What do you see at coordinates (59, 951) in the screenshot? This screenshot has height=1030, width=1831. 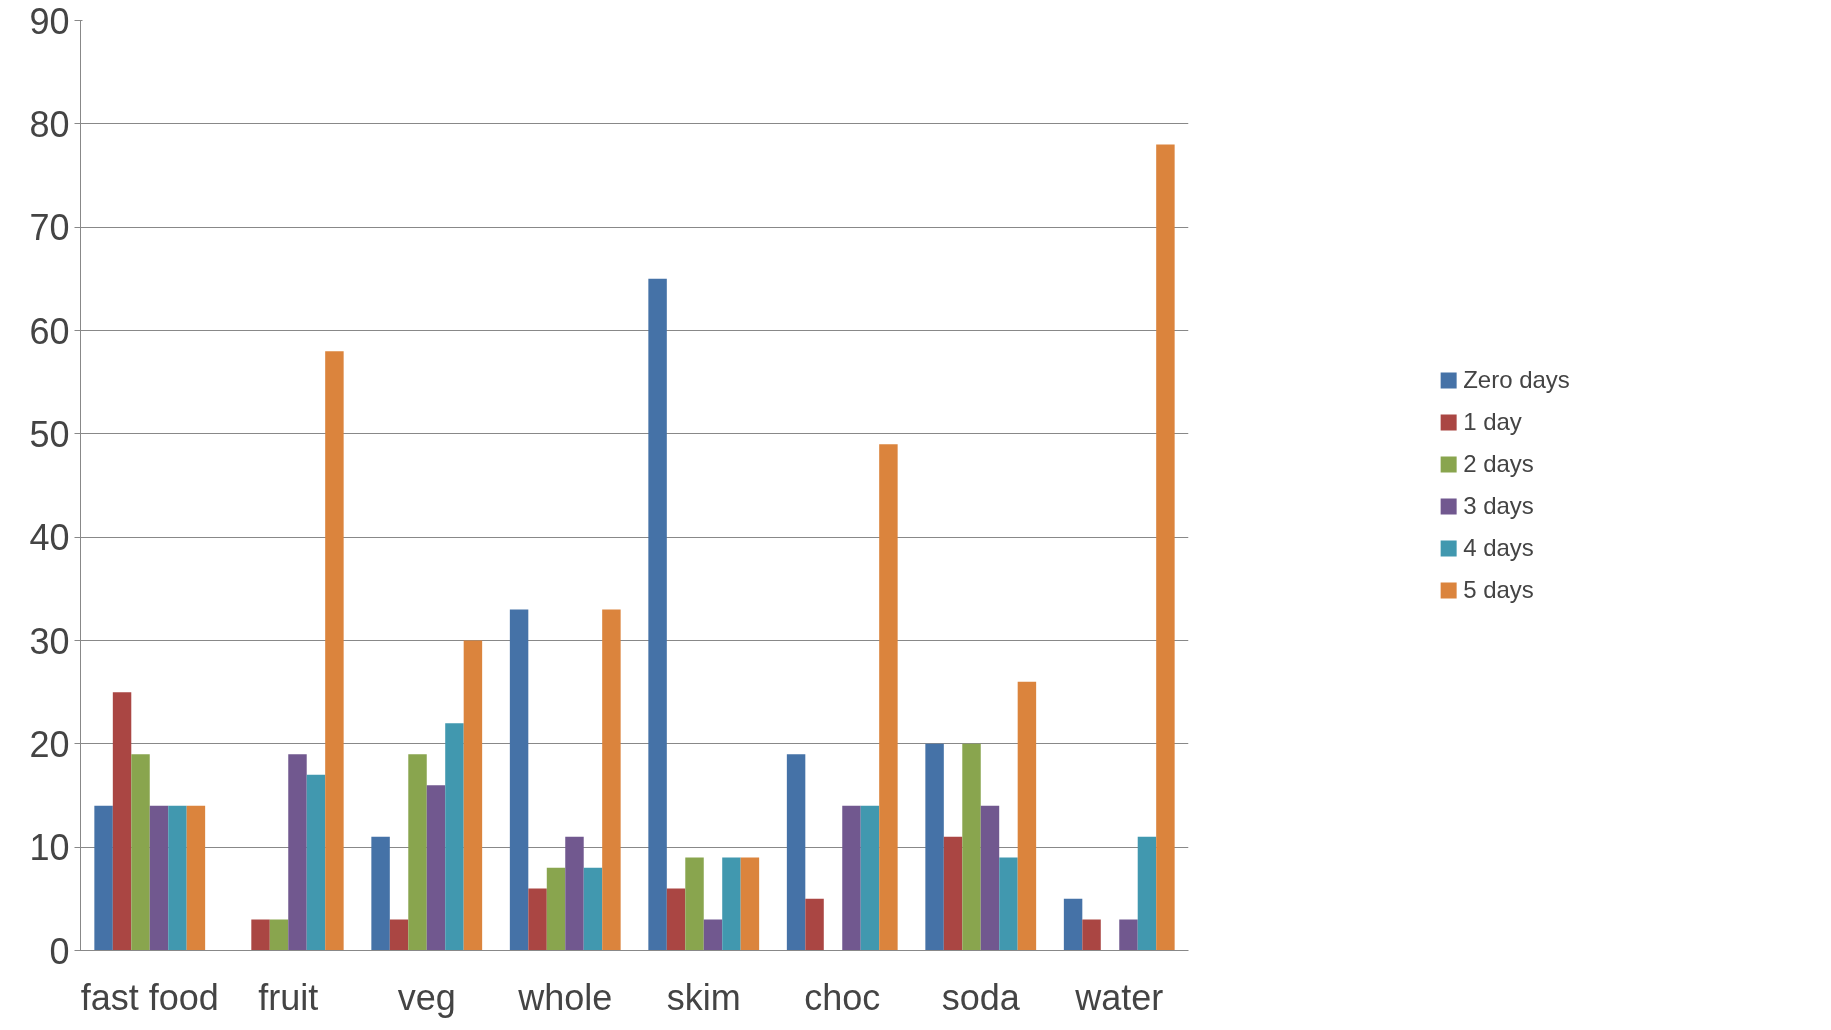 I see `y-tick-label: 0` at bounding box center [59, 951].